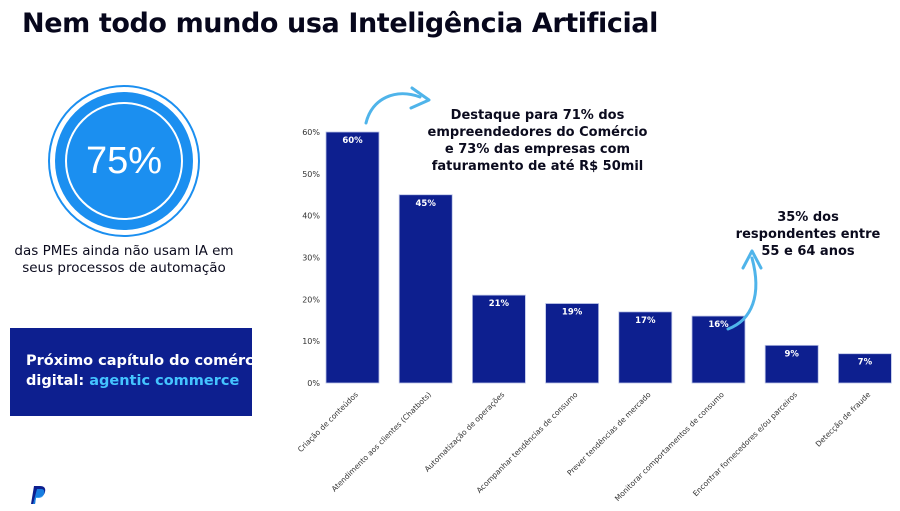 This screenshot has width=900, height=511. I want to click on stat-ring, so click(124, 161).